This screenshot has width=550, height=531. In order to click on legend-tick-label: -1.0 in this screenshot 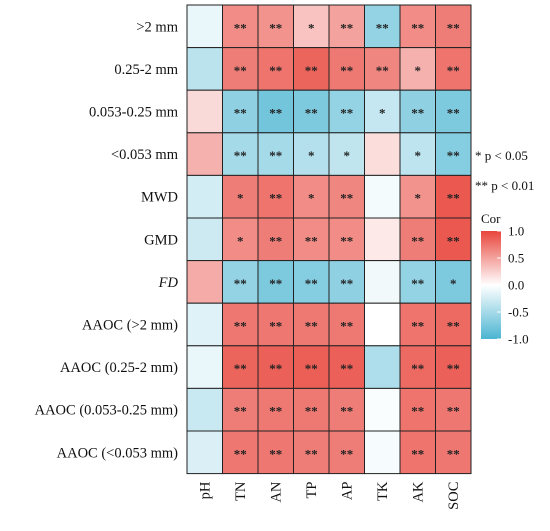, I will do `click(518, 339)`.